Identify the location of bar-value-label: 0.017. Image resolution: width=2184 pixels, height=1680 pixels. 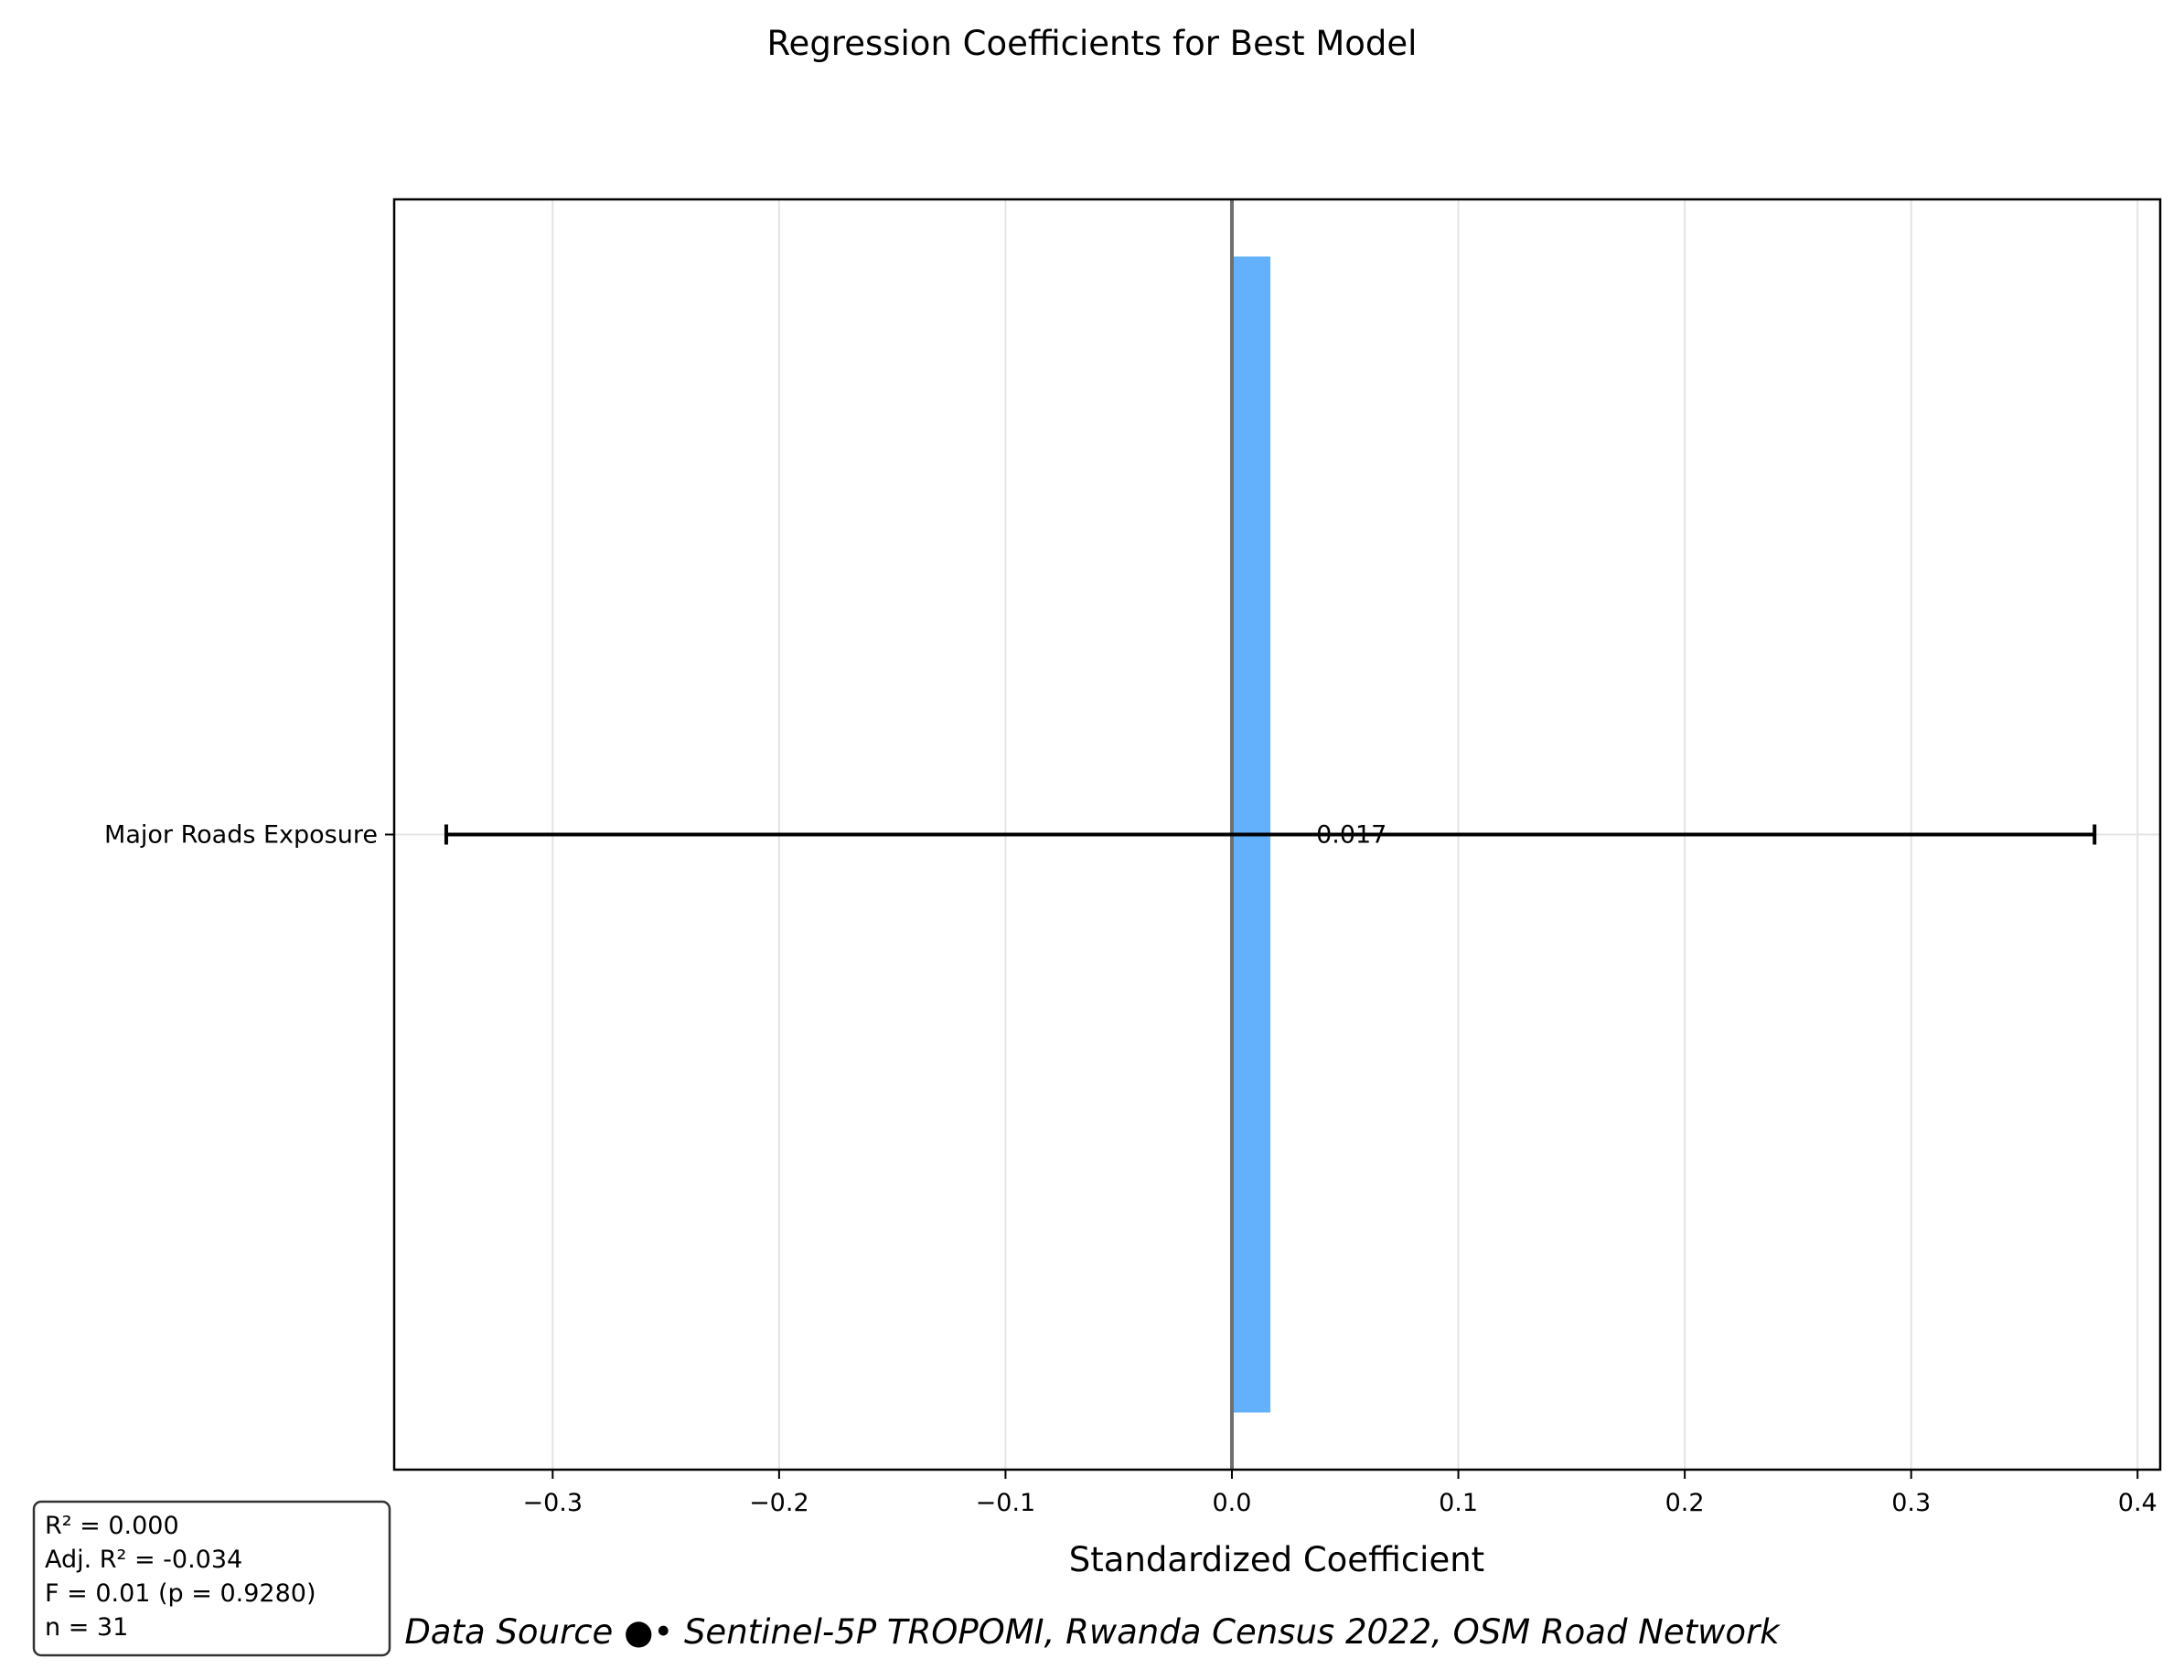
(1351, 835).